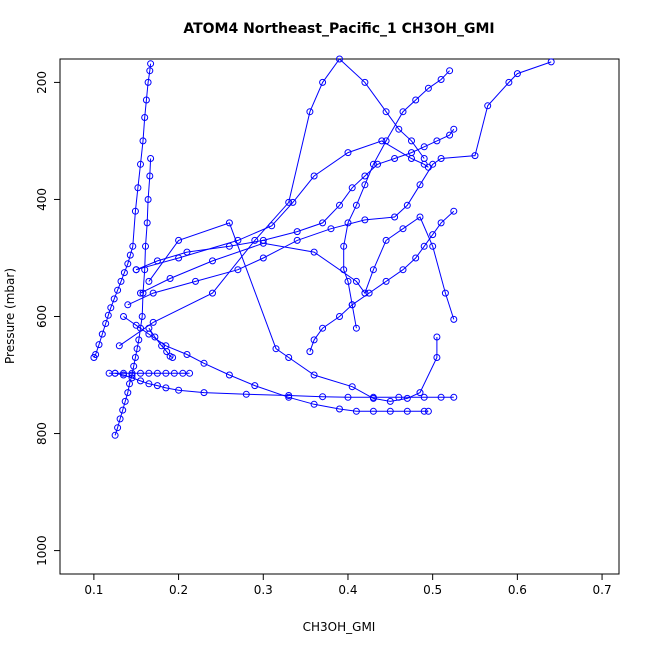  I want to click on x-tick-label: 0.1, so click(93, 590).